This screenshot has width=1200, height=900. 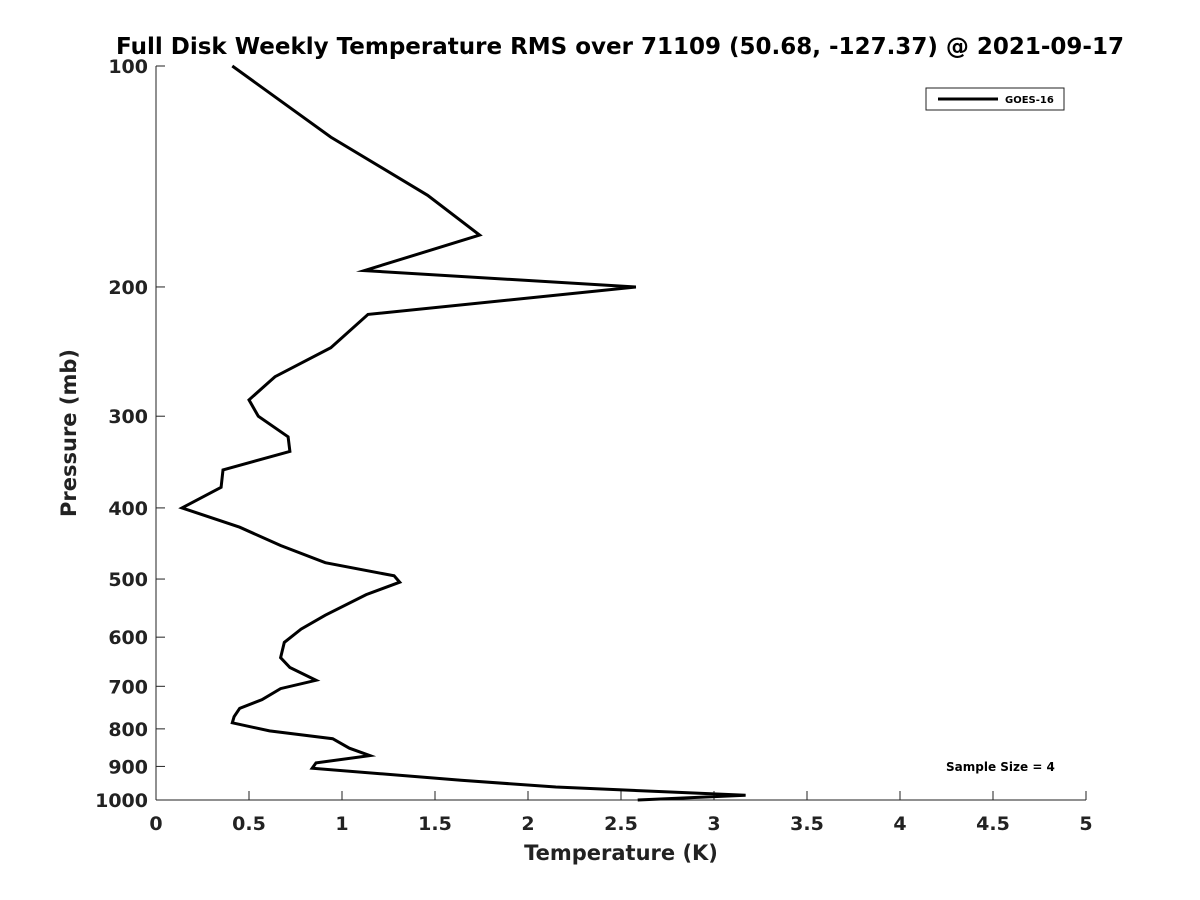 I want to click on y-tick-label: 400, so click(x=128, y=509).